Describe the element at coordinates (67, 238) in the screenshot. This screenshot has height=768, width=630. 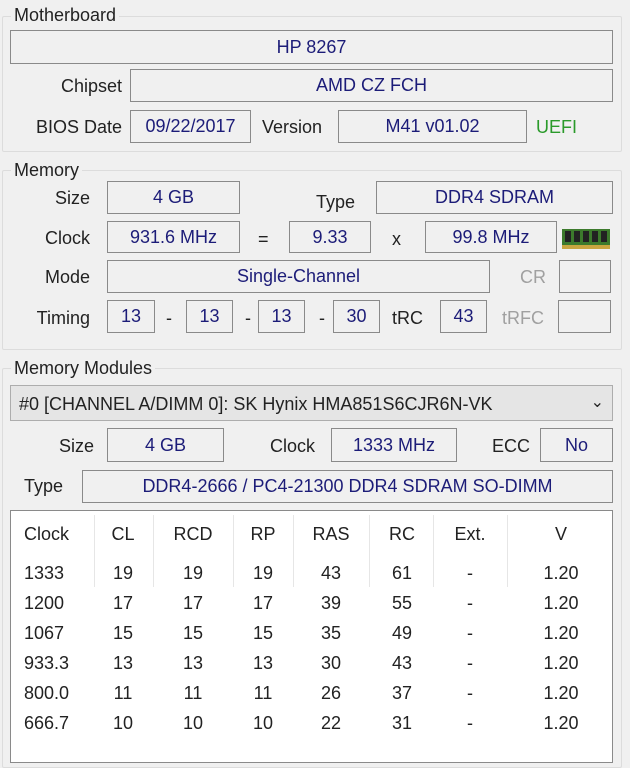
I see `clock-label: Clock` at that location.